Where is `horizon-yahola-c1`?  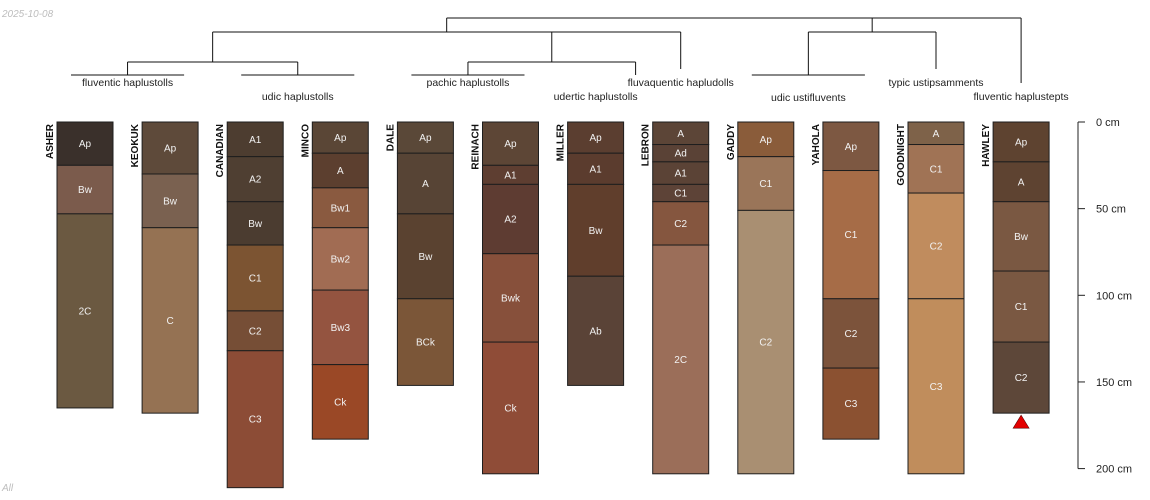
horizon-yahola-c1 is located at coordinates (851, 235).